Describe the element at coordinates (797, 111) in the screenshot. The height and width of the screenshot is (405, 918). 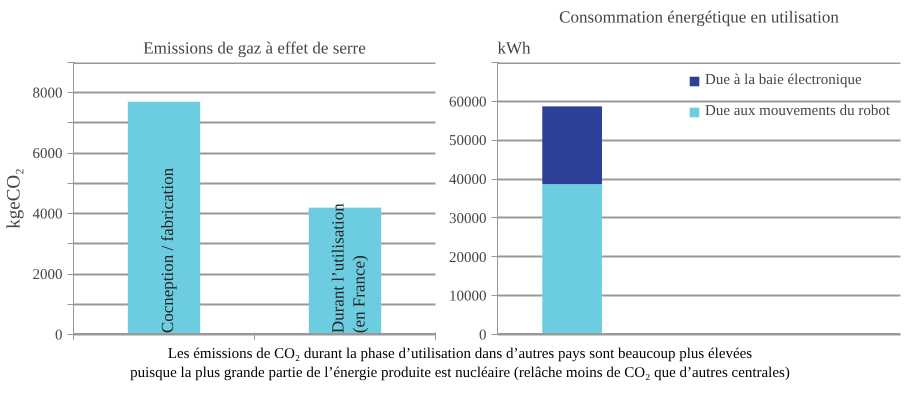
I see `legend-label: Due aux mouvements du robot` at that location.